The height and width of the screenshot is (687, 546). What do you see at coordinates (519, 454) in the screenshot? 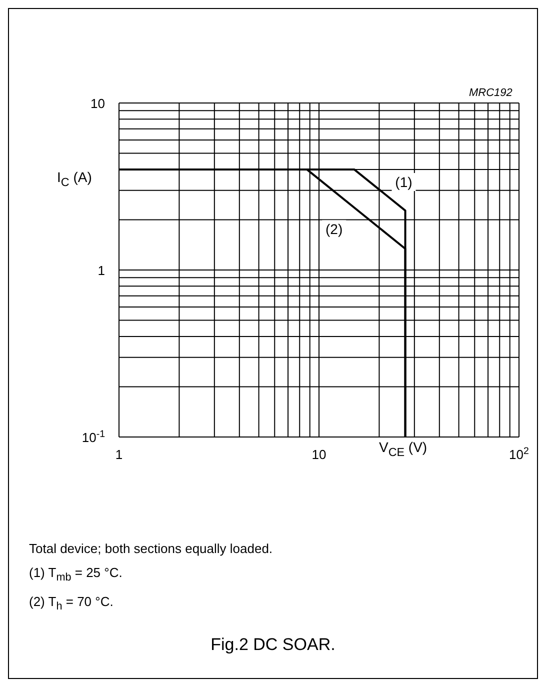
I see `x-tick-label: 10$^{2}$` at bounding box center [519, 454].